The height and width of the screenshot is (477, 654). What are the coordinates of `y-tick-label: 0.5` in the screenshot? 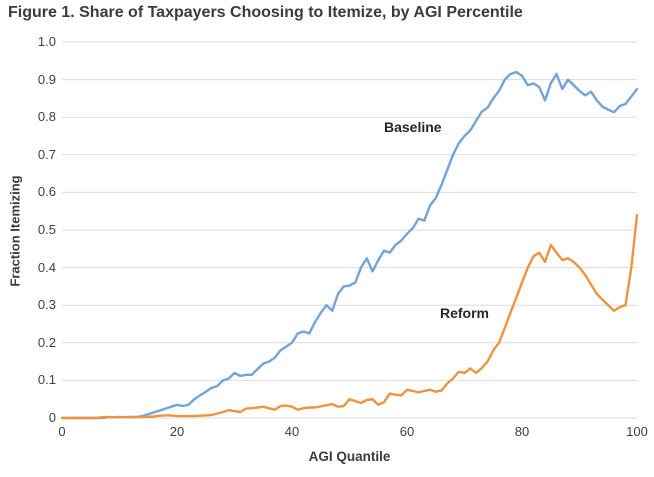 It's located at (46, 229).